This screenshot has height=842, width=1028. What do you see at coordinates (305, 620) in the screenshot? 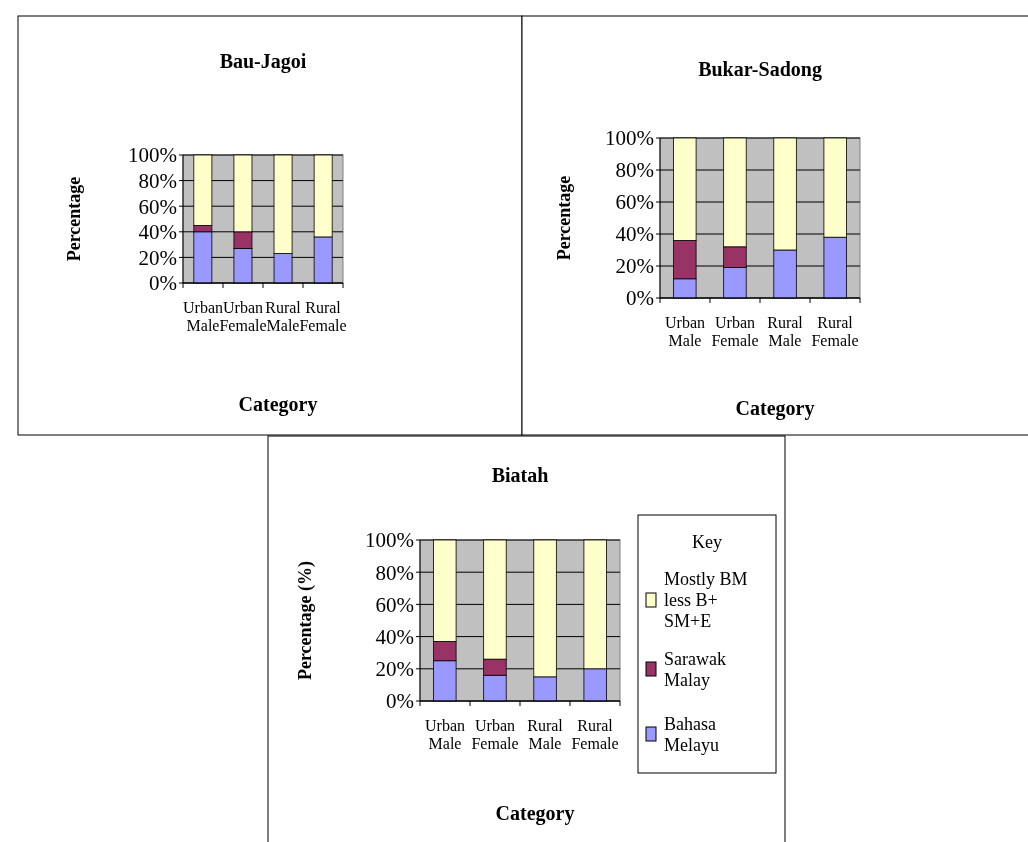
I see `y-axis-title: Percentage (%)` at bounding box center [305, 620].